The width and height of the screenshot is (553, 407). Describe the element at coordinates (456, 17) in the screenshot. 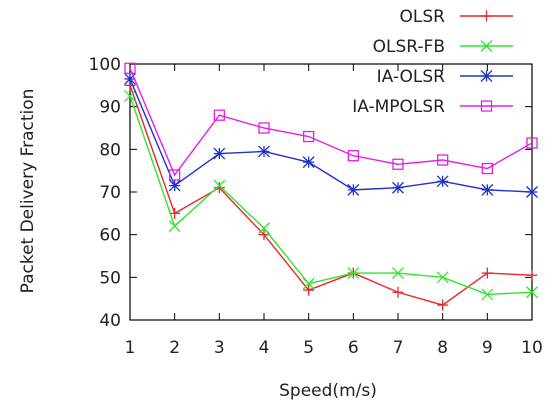

I see `legend-item: OLSR` at that location.